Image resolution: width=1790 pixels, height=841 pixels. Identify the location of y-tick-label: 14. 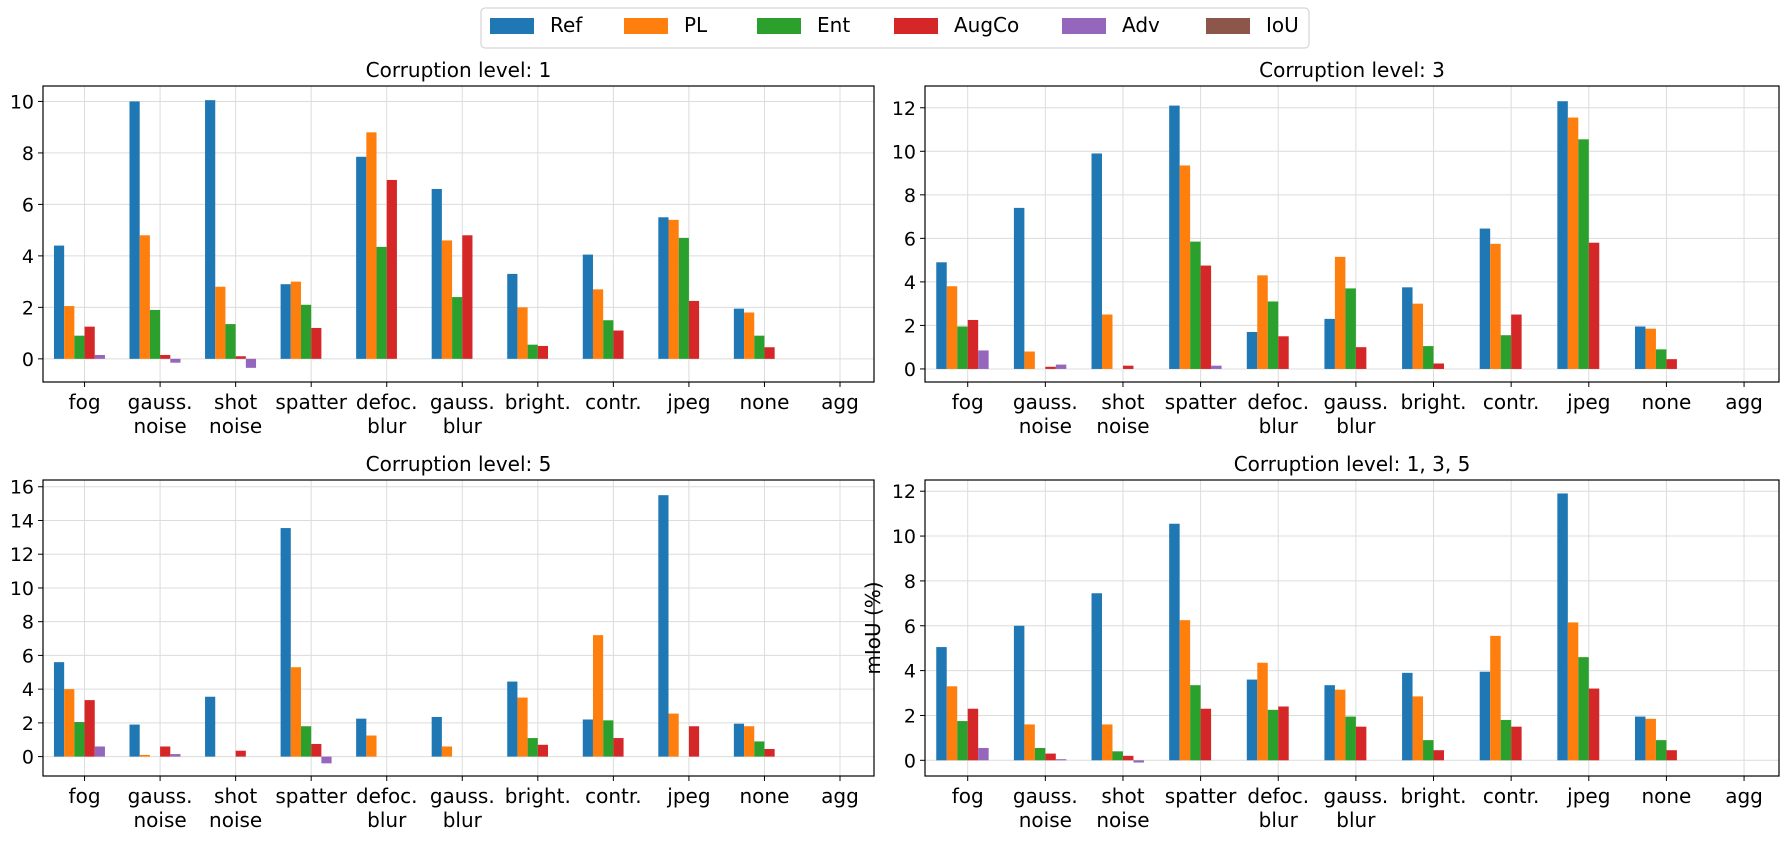
(22, 521).